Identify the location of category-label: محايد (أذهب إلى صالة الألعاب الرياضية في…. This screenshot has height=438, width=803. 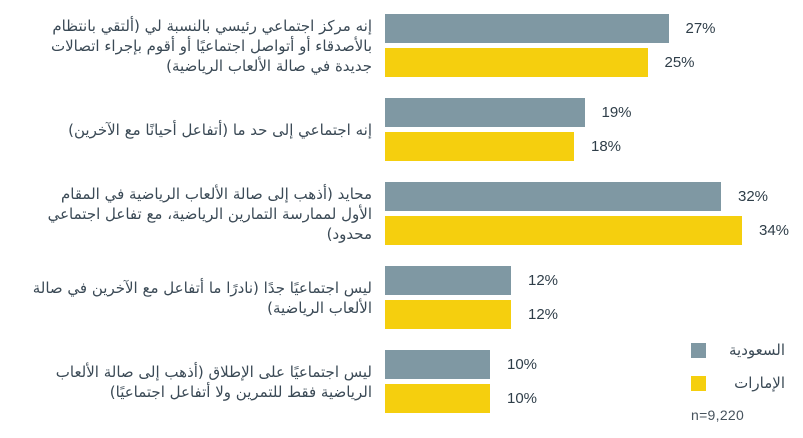
(209, 213).